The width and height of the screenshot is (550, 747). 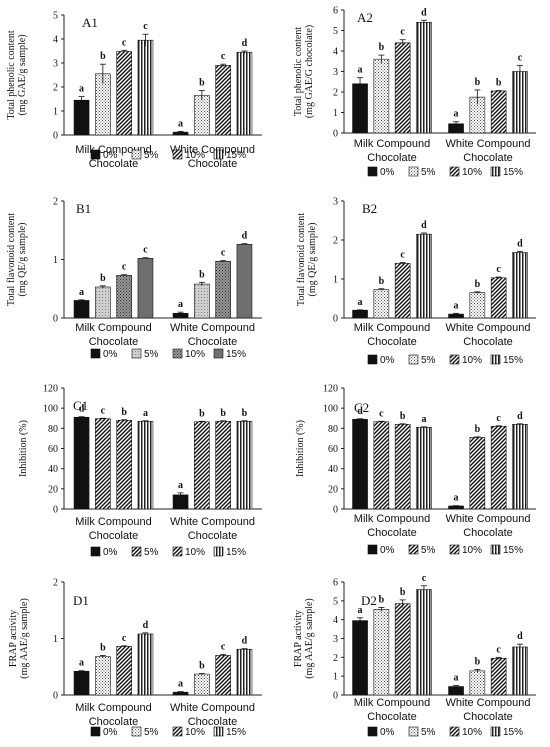 What do you see at coordinates (80, 405) in the screenshot?
I see `panel-label: C1` at bounding box center [80, 405].